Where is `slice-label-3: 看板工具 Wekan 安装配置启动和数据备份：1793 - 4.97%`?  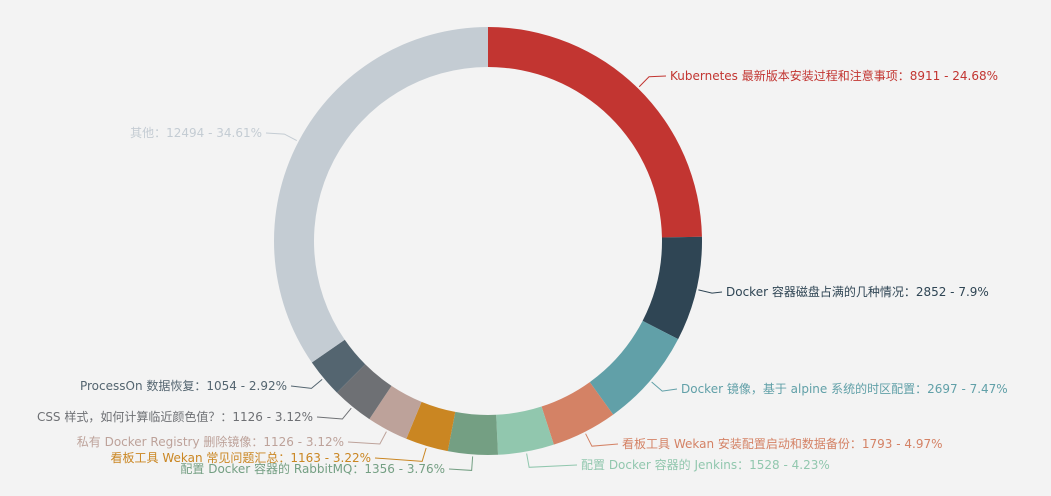
slice-label-3: 看板工具 Wekan 安装配置启动和数据备份：1793 - 4.97% is located at coordinates (782, 443).